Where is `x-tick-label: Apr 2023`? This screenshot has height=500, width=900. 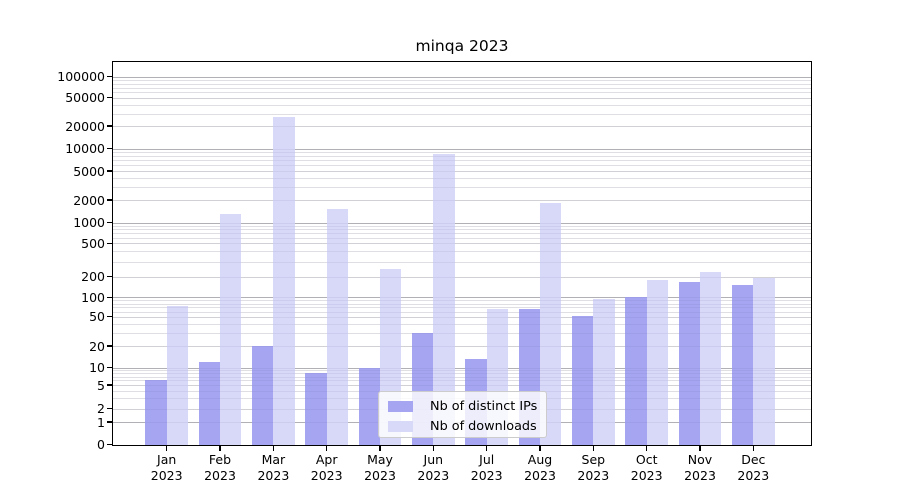
x-tick-label: Apr 2023 is located at coordinates (326, 467).